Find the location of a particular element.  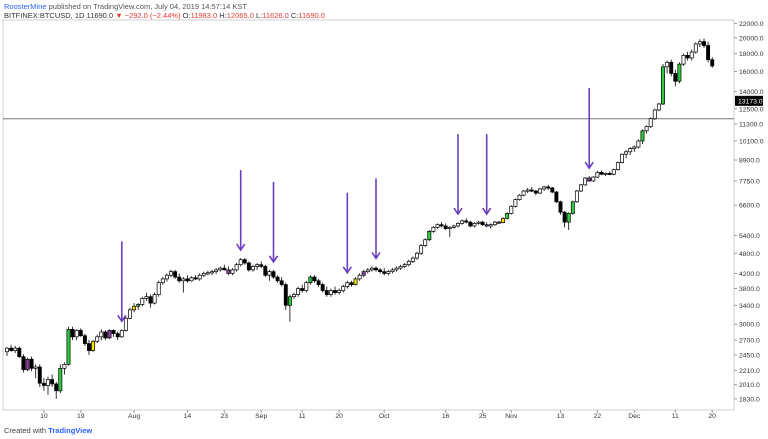

tradingview-logo: TradingView is located at coordinates (70, 430).